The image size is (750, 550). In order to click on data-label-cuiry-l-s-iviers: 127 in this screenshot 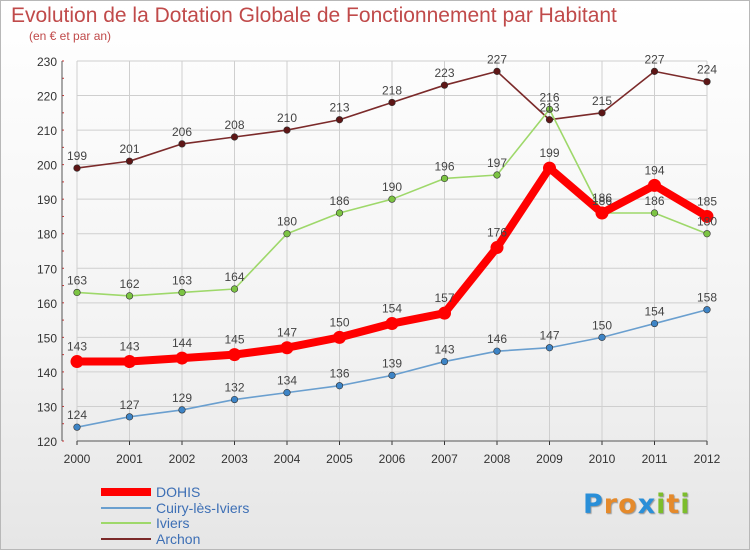, I will do `click(129, 405)`.